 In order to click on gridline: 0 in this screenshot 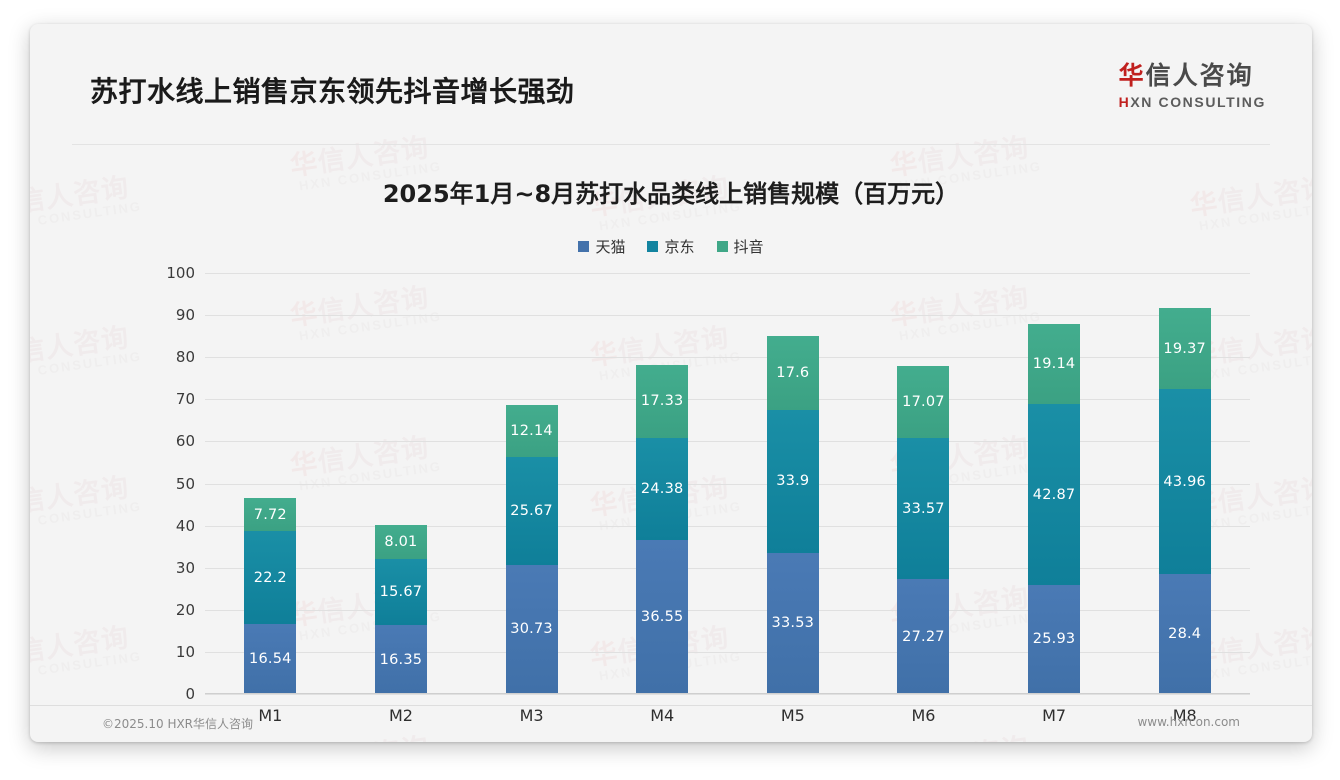, I will do `click(717, 694)`.